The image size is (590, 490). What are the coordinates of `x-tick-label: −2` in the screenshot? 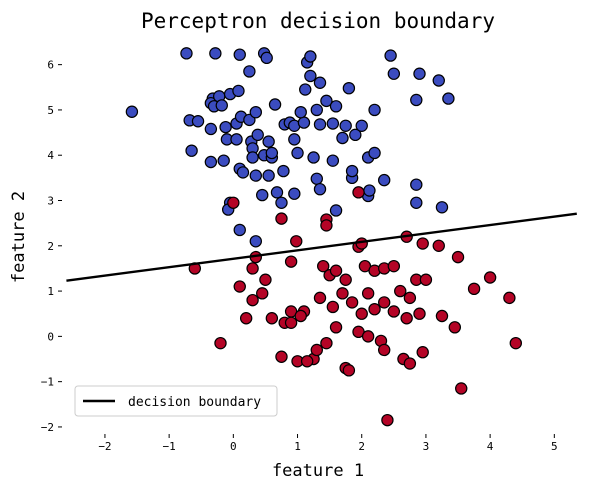 It's located at (104, 446).